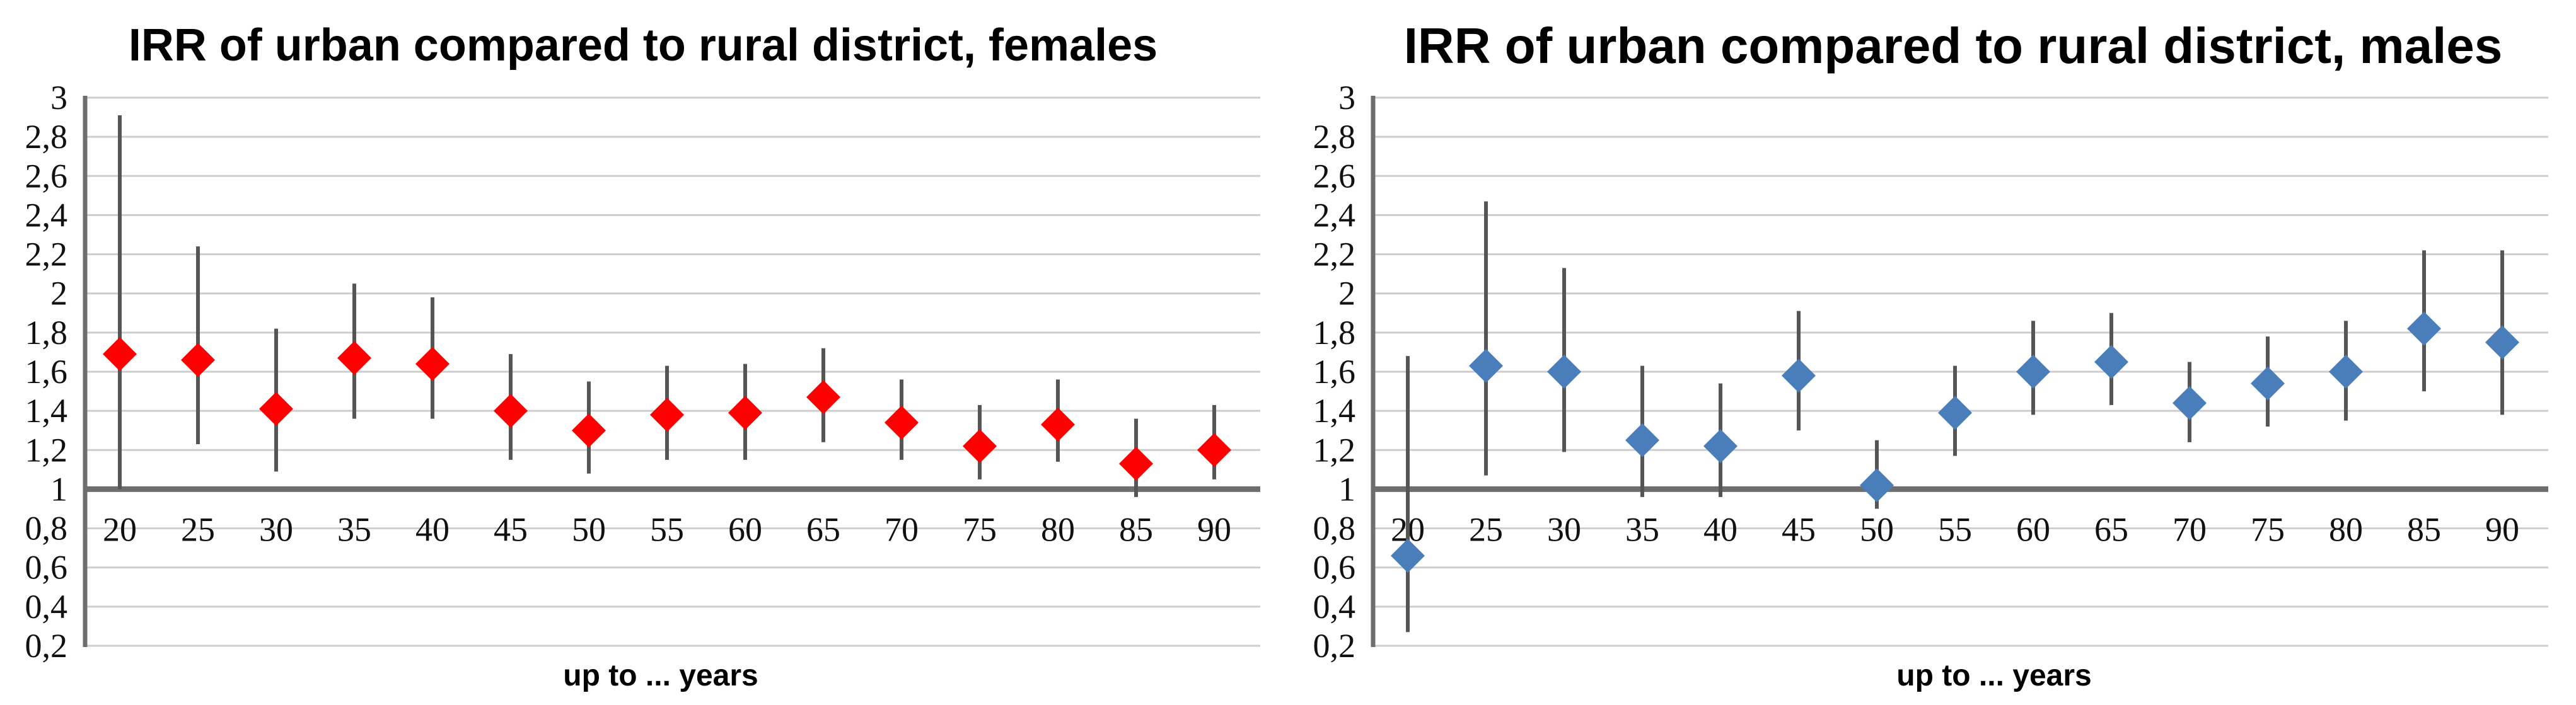 The height and width of the screenshot is (705, 2576). Describe the element at coordinates (120, 530) in the screenshot. I see `x-tick-label: 20` at that location.